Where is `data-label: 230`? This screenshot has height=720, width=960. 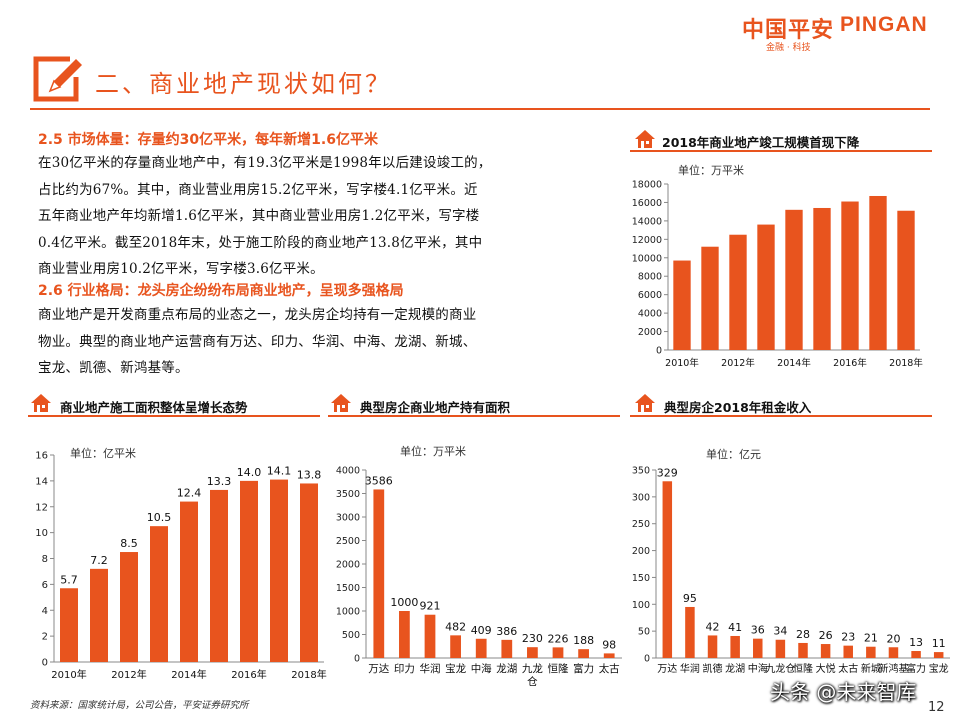 data-label: 230 is located at coordinates (532, 638).